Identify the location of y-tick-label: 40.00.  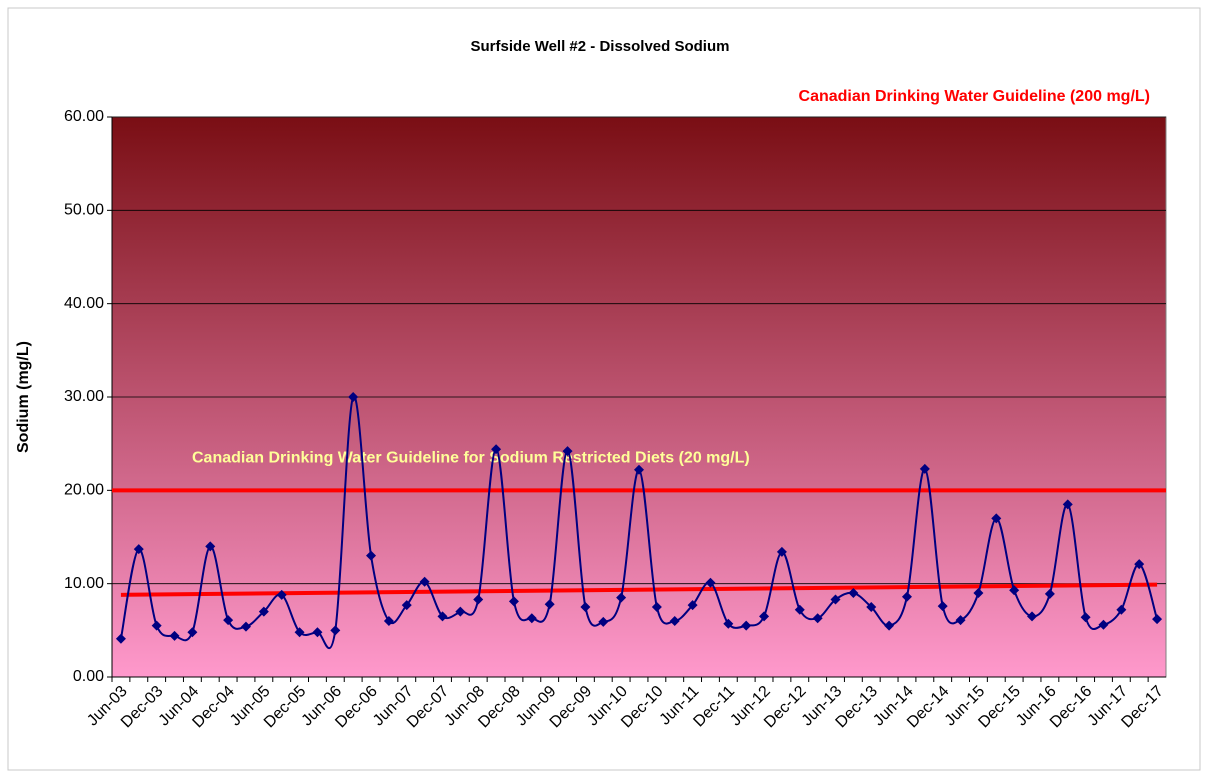
(84, 303).